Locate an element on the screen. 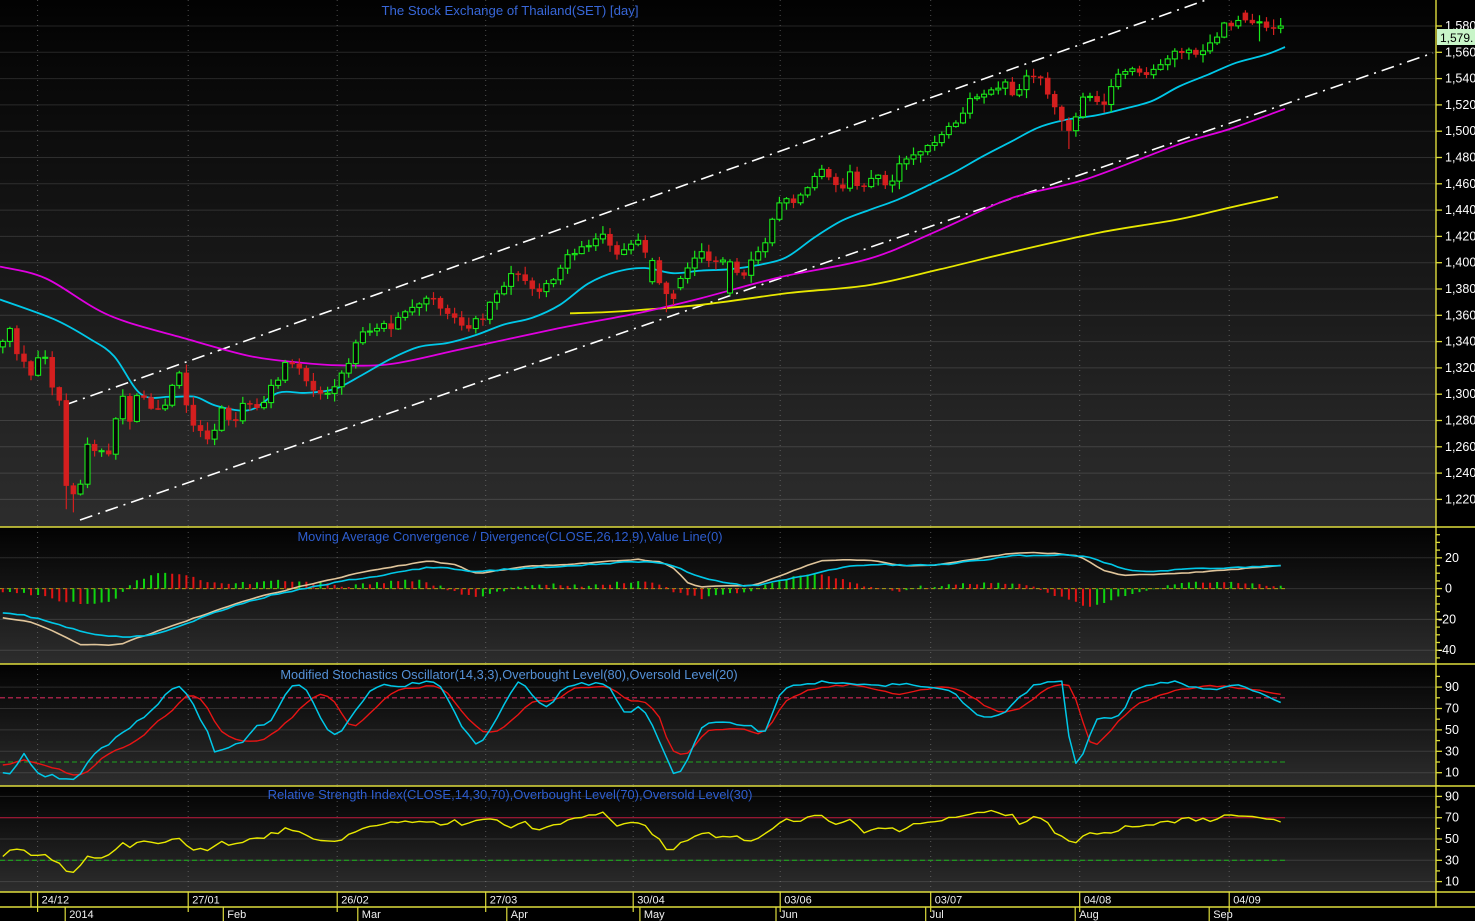  svg-text: 1,500 is located at coordinates (1460, 131).